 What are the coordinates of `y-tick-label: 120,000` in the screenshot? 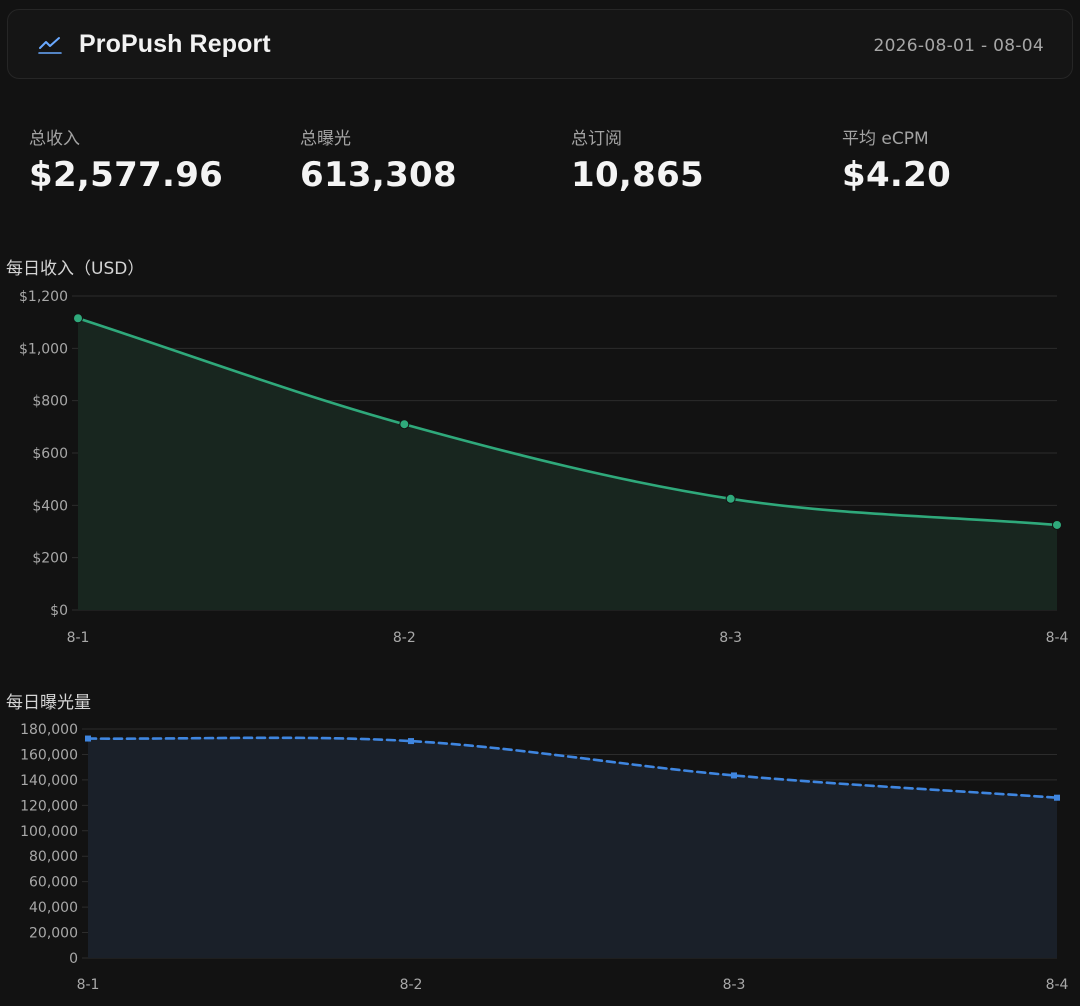 It's located at (49, 806).